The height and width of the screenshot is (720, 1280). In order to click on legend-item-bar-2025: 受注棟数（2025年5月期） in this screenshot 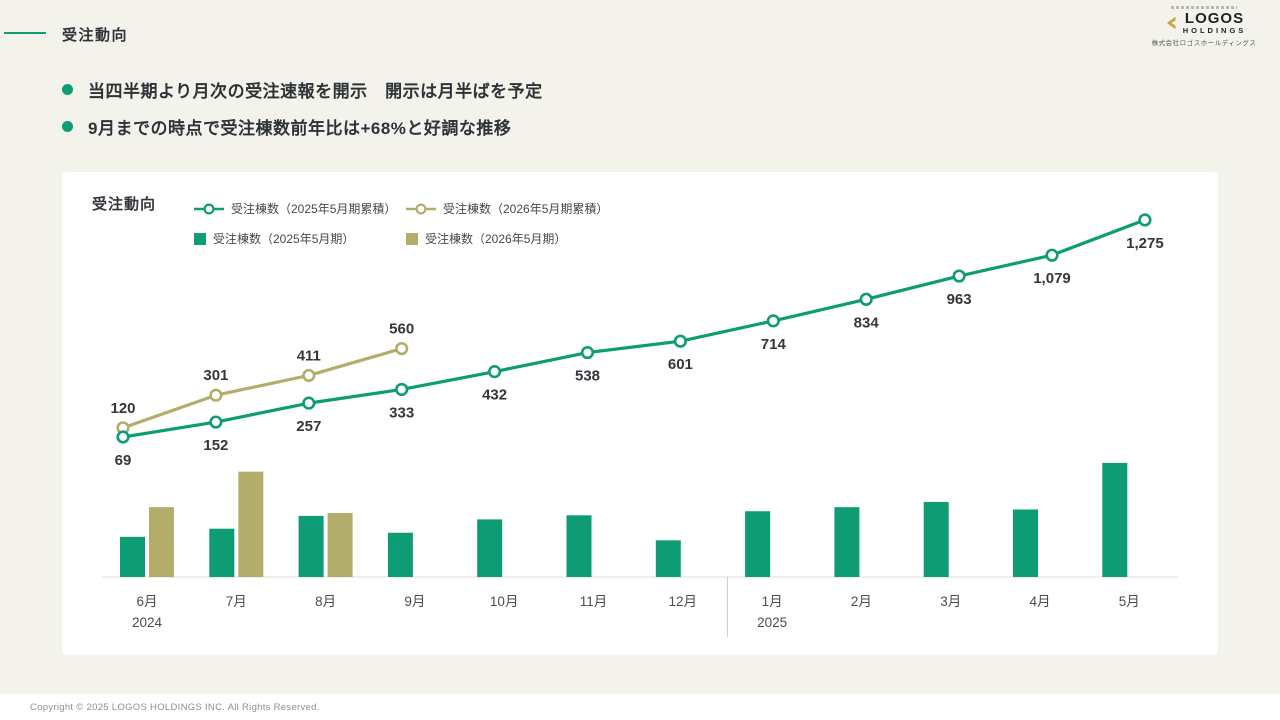, I will do `click(300, 238)`.